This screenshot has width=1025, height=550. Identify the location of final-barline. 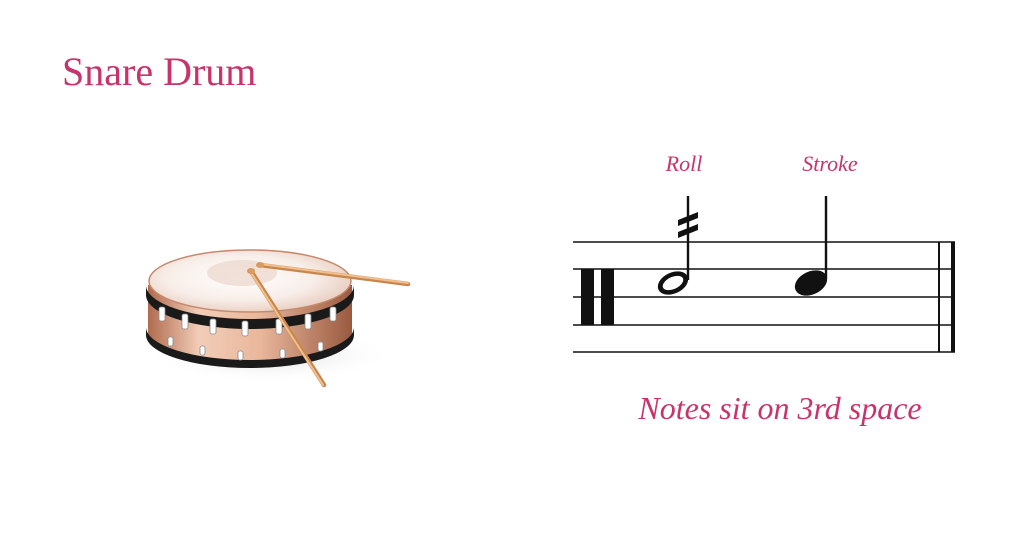
(946, 297).